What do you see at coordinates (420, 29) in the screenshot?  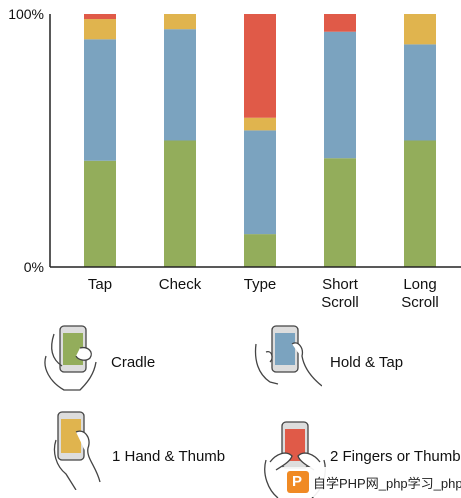 I see `bar-segment-long-scroll-1-hand-thumb` at bounding box center [420, 29].